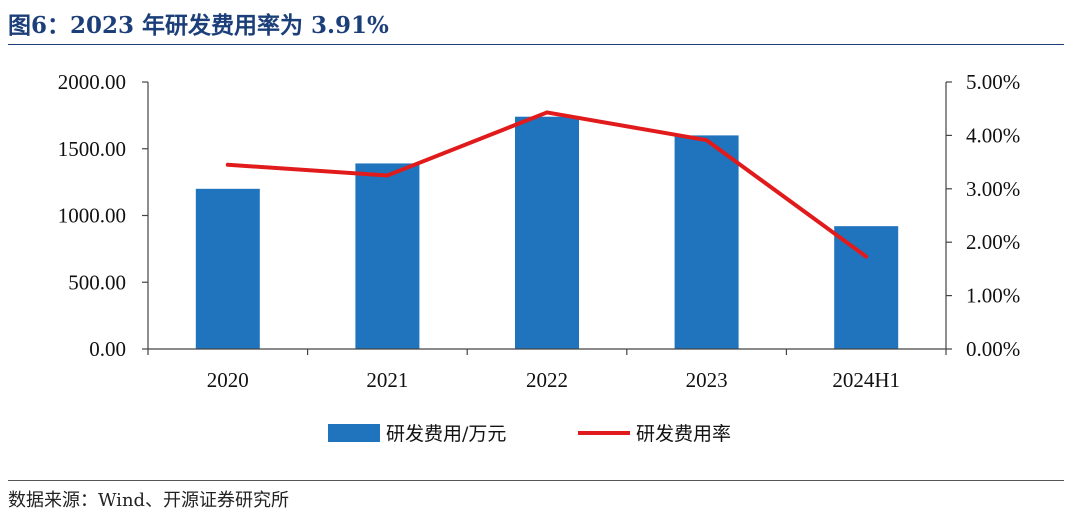  I want to click on y-left-tick-label: 2000.00, so click(92, 82).